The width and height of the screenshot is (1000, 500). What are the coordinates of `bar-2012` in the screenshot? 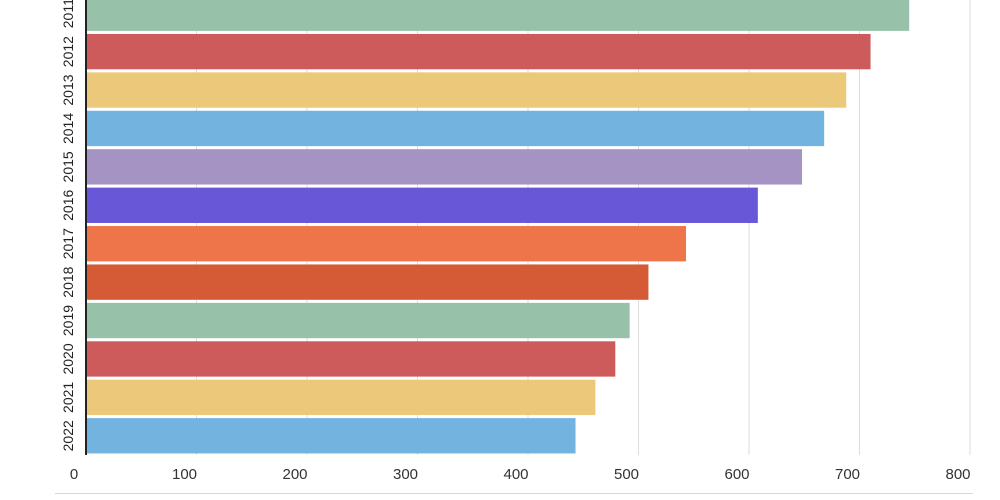 It's located at (478, 51).